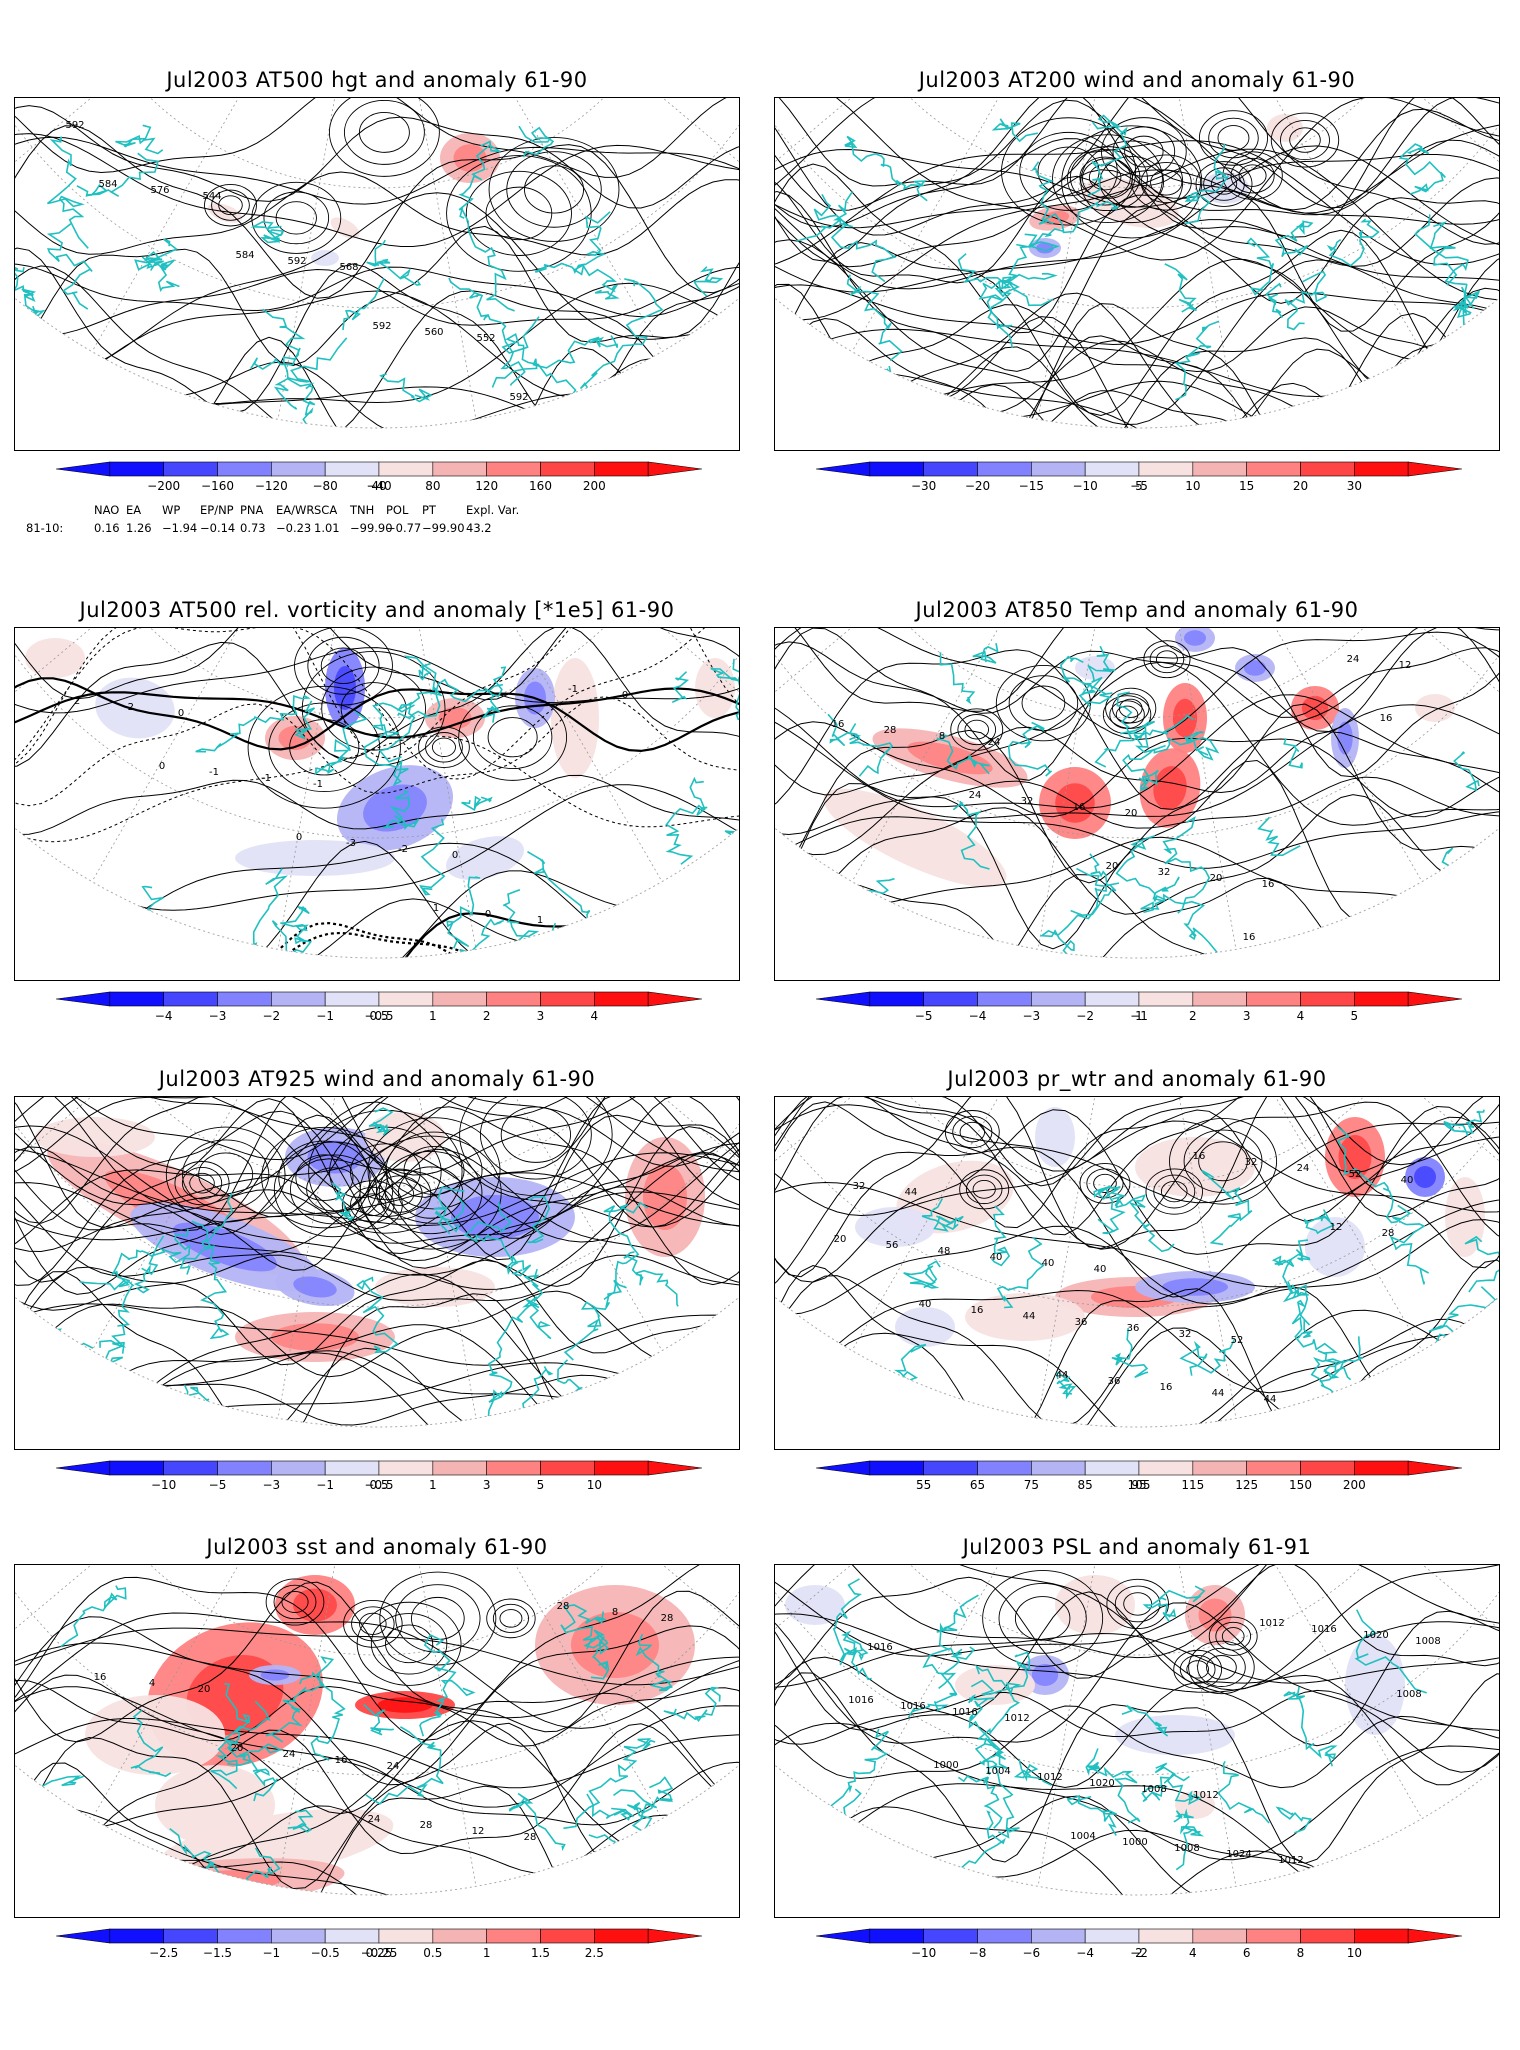  I want to click on colorbar-tick-label: −8, so click(978, 1953).